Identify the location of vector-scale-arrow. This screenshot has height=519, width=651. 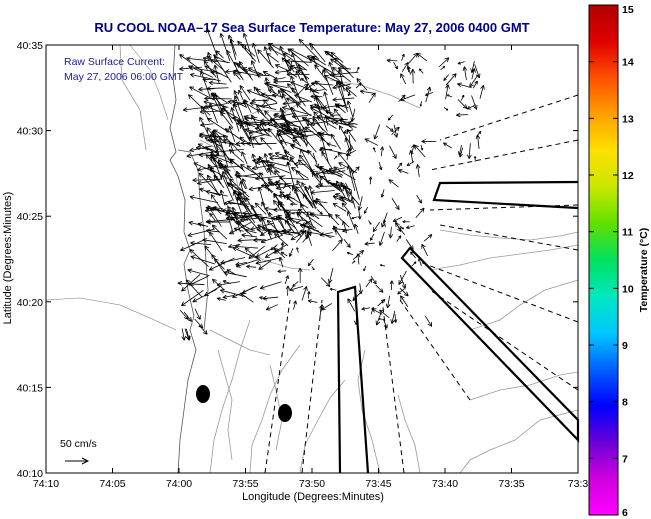
(77, 461).